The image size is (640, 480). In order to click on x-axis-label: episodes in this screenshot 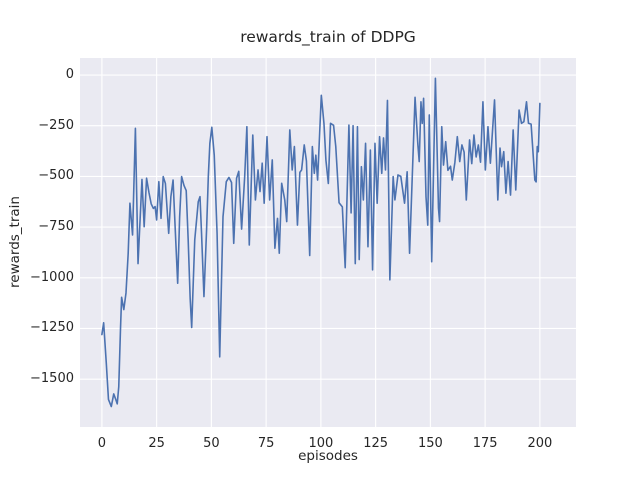, I will do `click(328, 456)`.